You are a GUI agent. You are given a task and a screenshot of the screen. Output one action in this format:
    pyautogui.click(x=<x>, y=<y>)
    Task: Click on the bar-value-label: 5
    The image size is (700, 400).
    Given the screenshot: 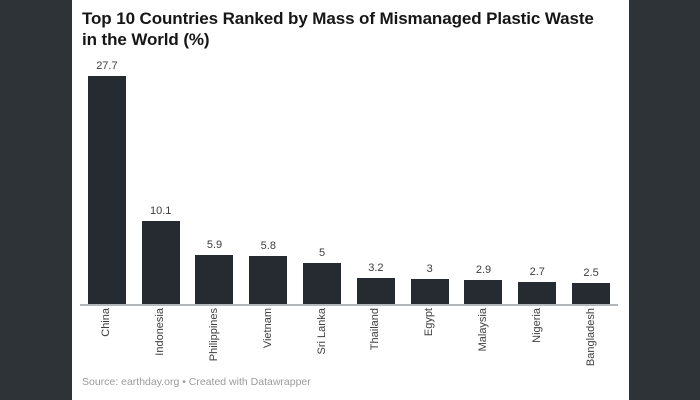 What is the action you would take?
    pyautogui.click(x=322, y=252)
    